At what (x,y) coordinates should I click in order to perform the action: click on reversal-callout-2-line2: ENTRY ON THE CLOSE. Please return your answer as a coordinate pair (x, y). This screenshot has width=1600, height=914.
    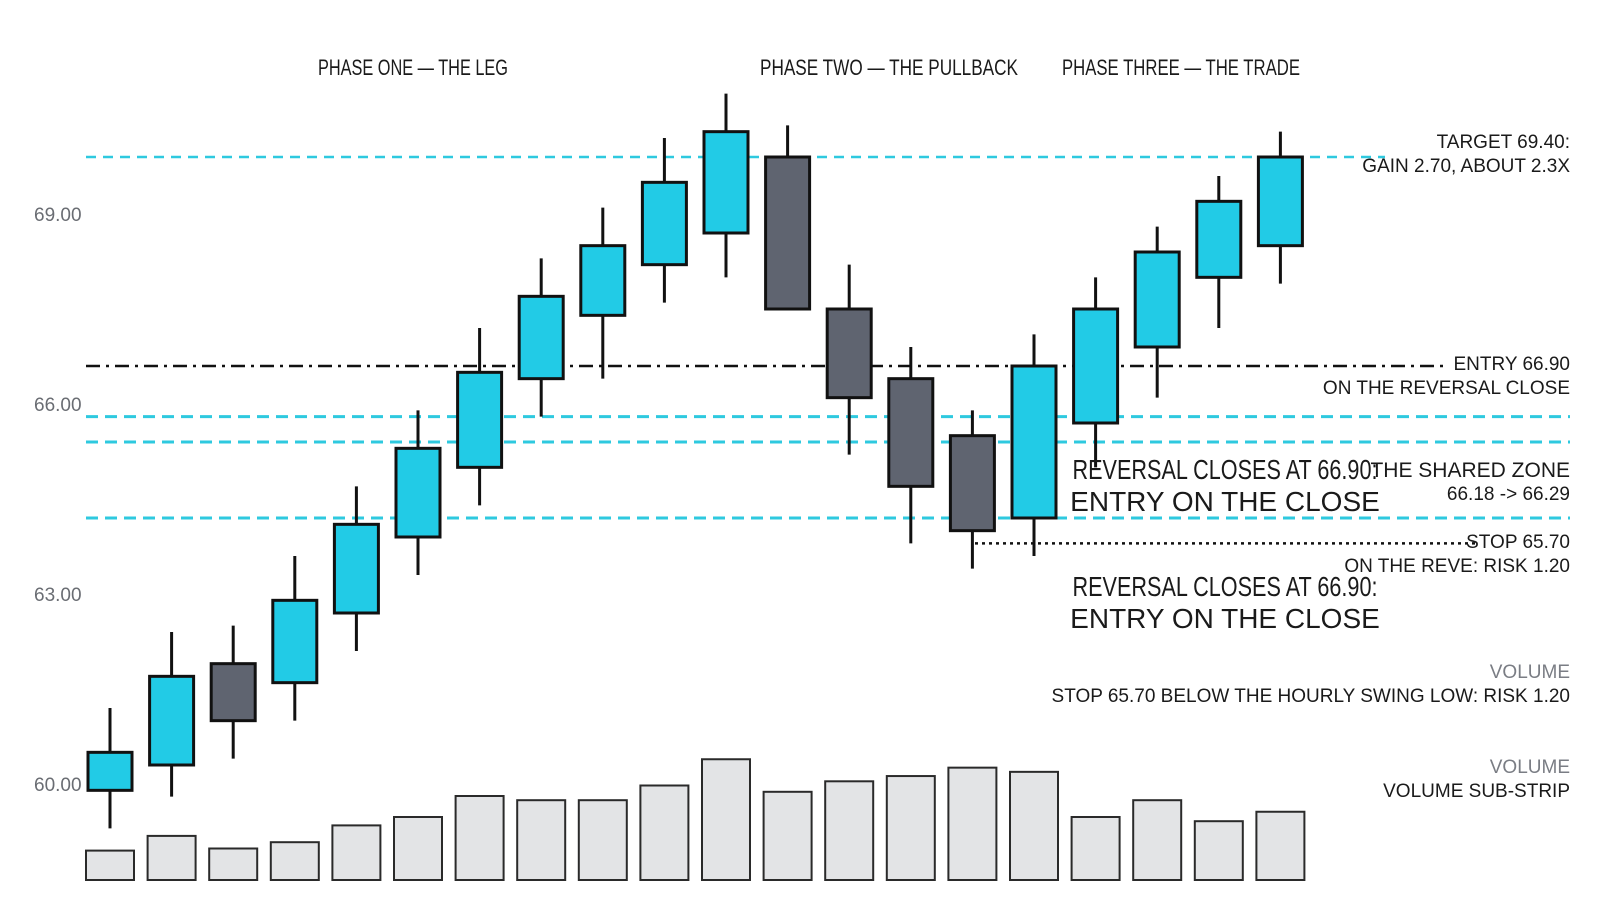
    Looking at the image, I should click on (1225, 618).